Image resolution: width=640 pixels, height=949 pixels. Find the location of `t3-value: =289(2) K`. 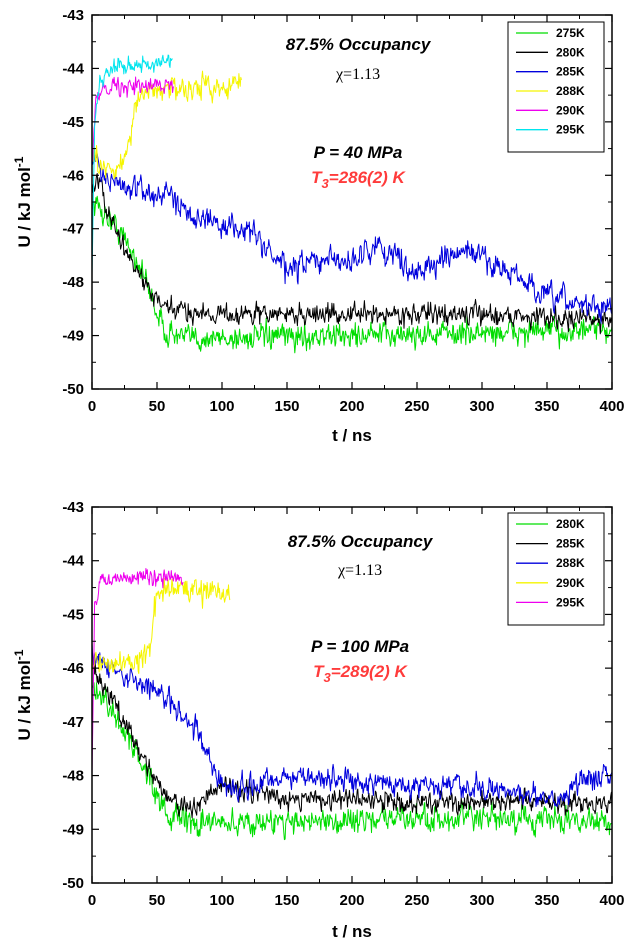

t3-value: =289(2) K is located at coordinates (370, 671).